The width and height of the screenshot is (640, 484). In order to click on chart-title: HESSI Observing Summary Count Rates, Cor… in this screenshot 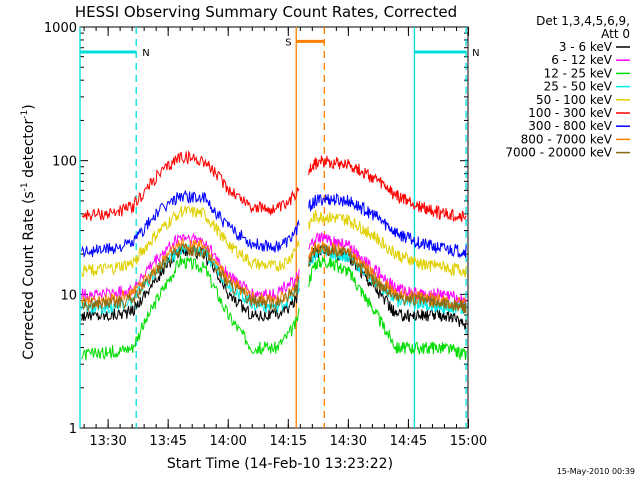, I will do `click(266, 12)`.